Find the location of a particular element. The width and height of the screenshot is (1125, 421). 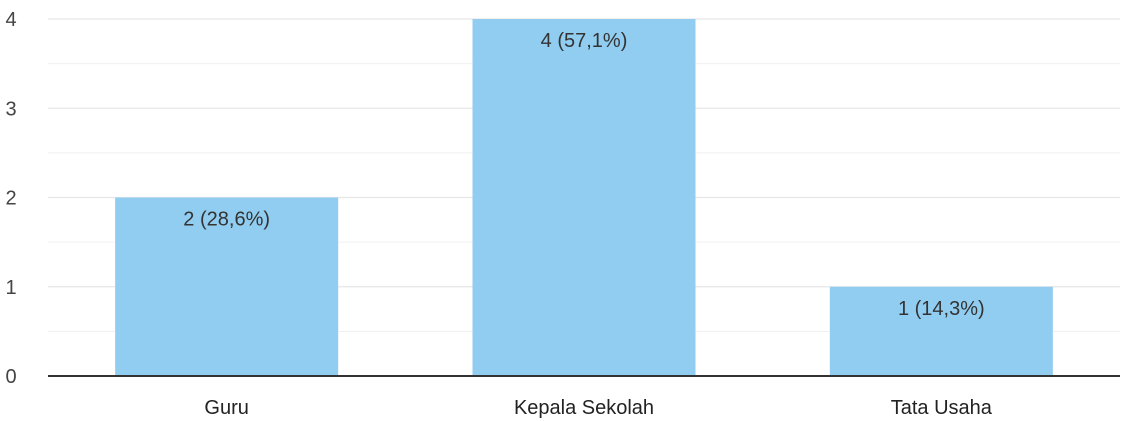

y-tick-label: 4 is located at coordinates (10, 20).